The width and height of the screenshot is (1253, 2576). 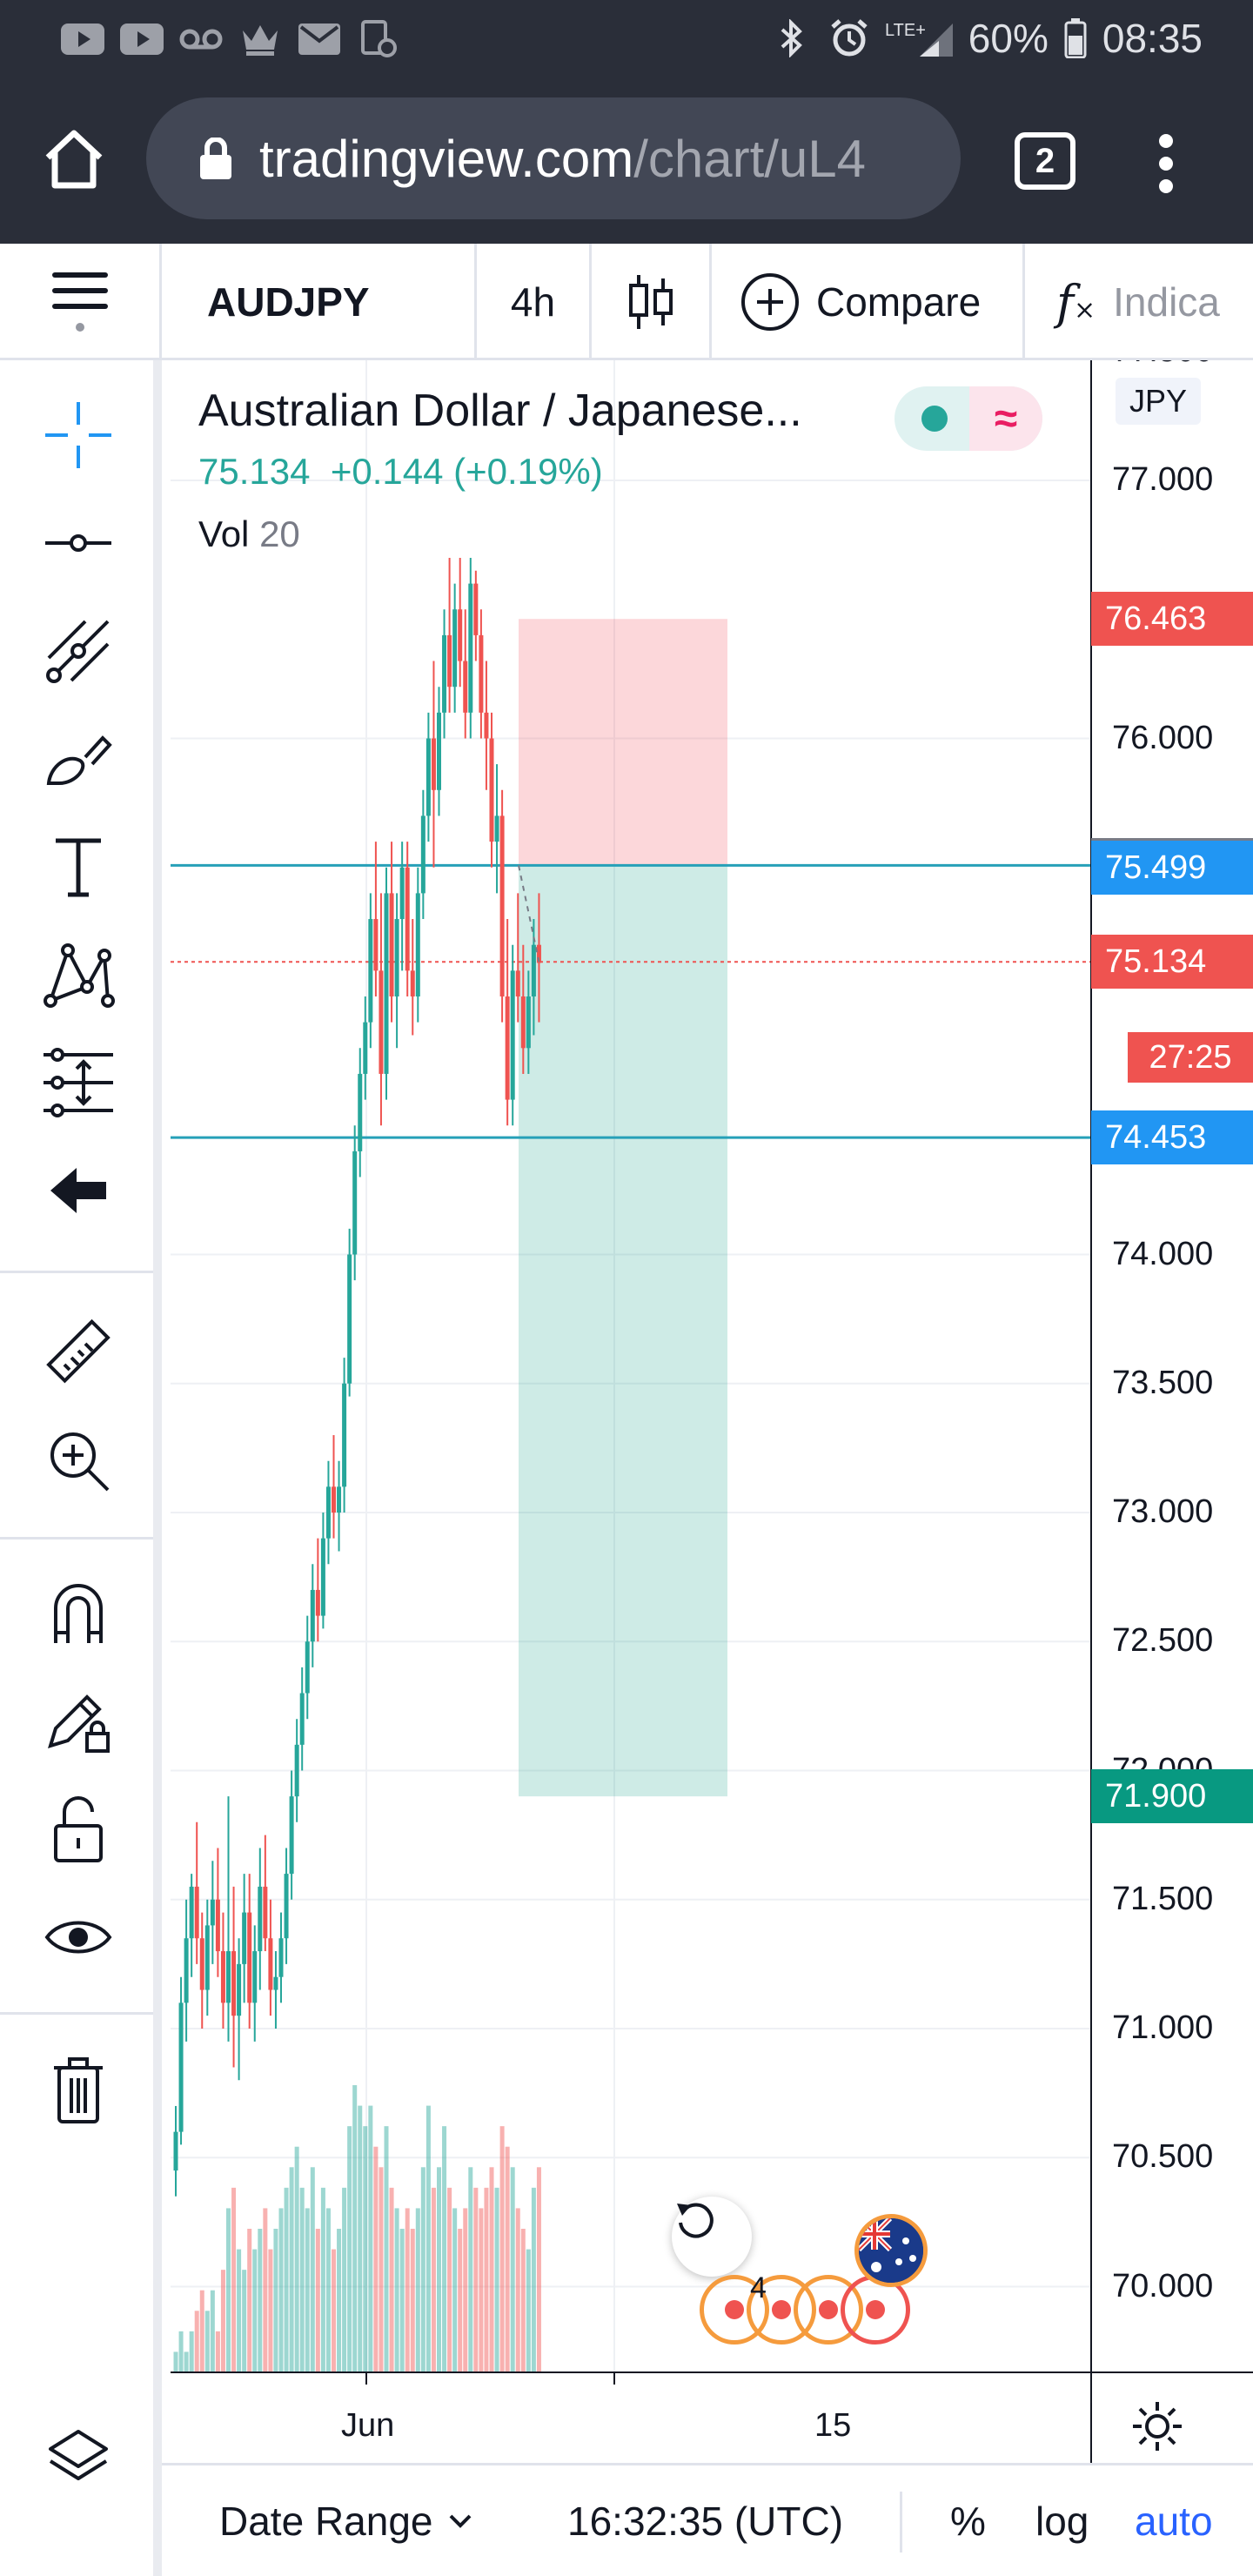 What do you see at coordinates (1139, 302) in the screenshot?
I see `indicators-button: f× Indica` at bounding box center [1139, 302].